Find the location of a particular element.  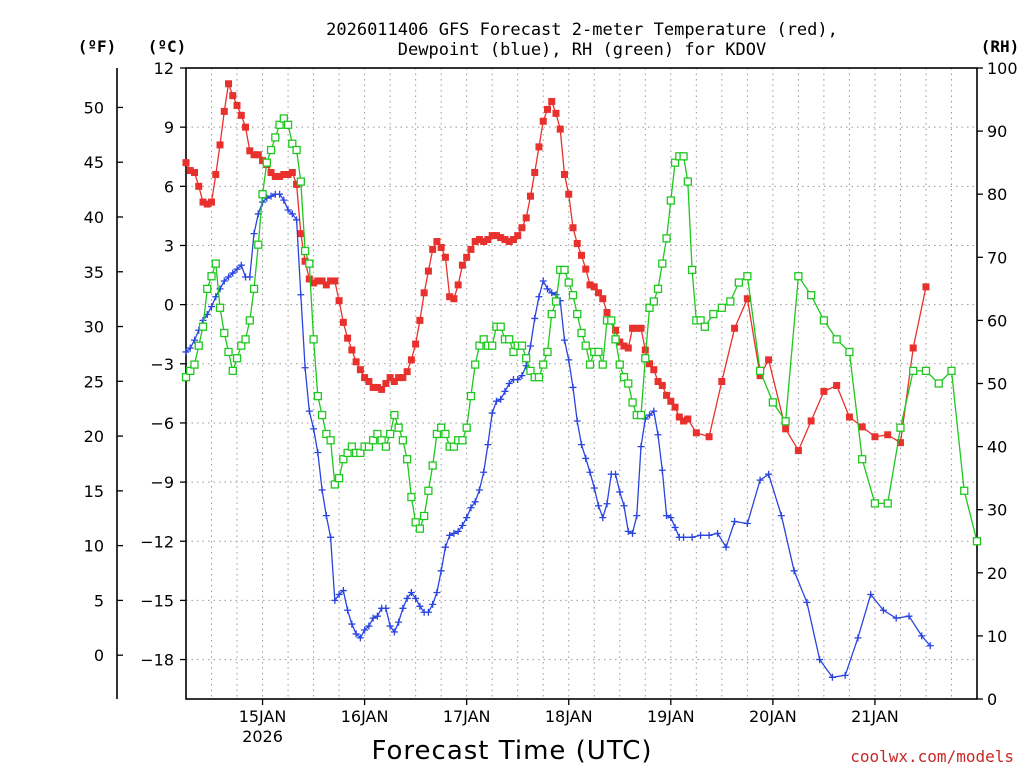

fahrenheit-tick-label: 25 is located at coordinates (94, 381).